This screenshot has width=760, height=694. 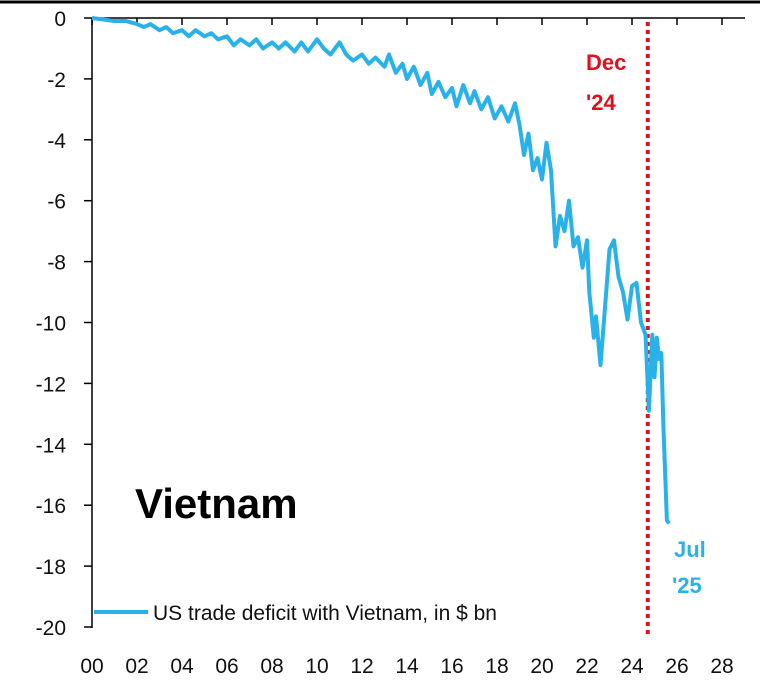 I want to click on y-tick-label: -6, so click(x=56, y=202).